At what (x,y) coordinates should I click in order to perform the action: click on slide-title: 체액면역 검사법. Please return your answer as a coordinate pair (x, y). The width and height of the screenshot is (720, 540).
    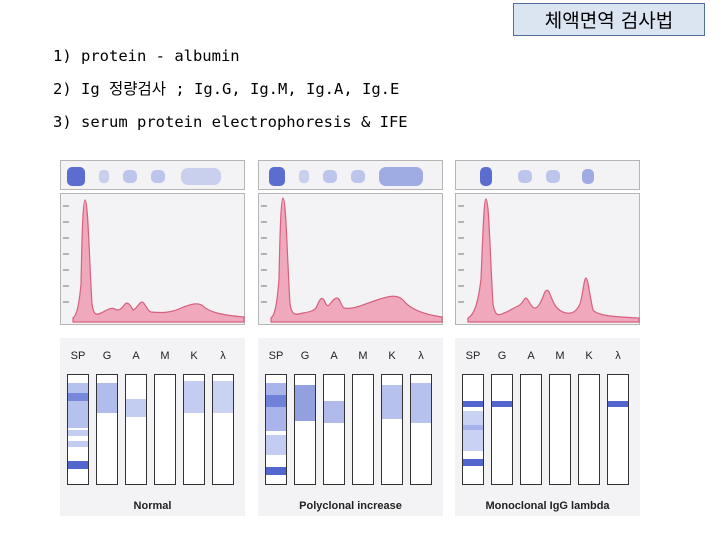
    Looking at the image, I should click on (609, 19).